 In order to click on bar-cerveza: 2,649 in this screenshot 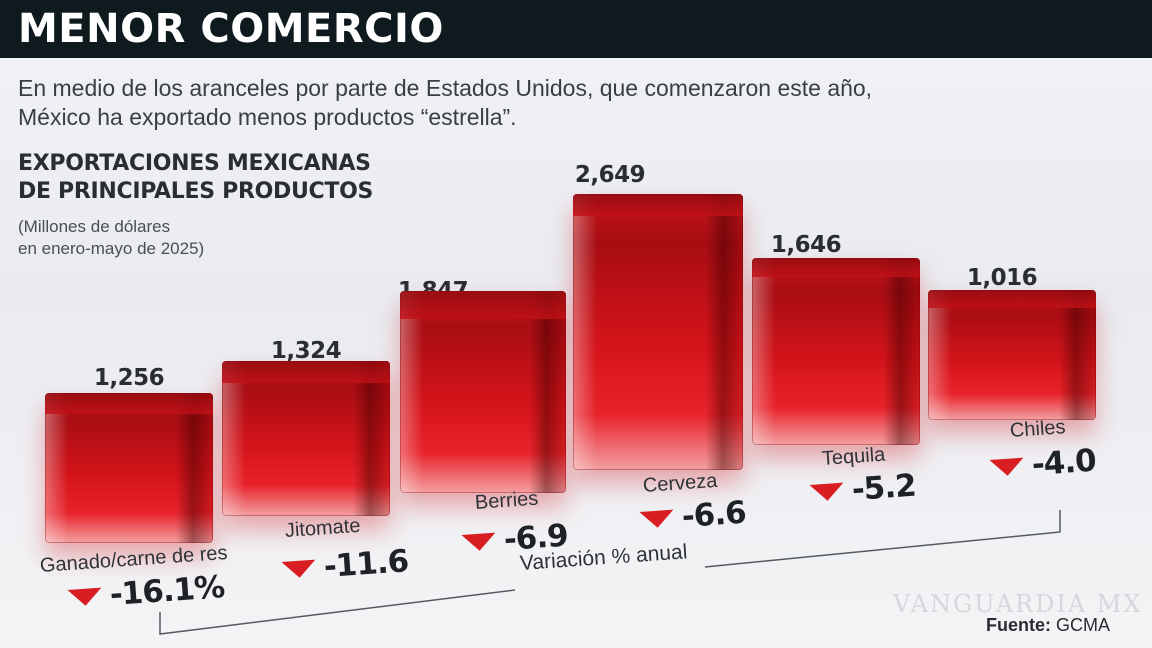, I will do `click(658, 316)`.